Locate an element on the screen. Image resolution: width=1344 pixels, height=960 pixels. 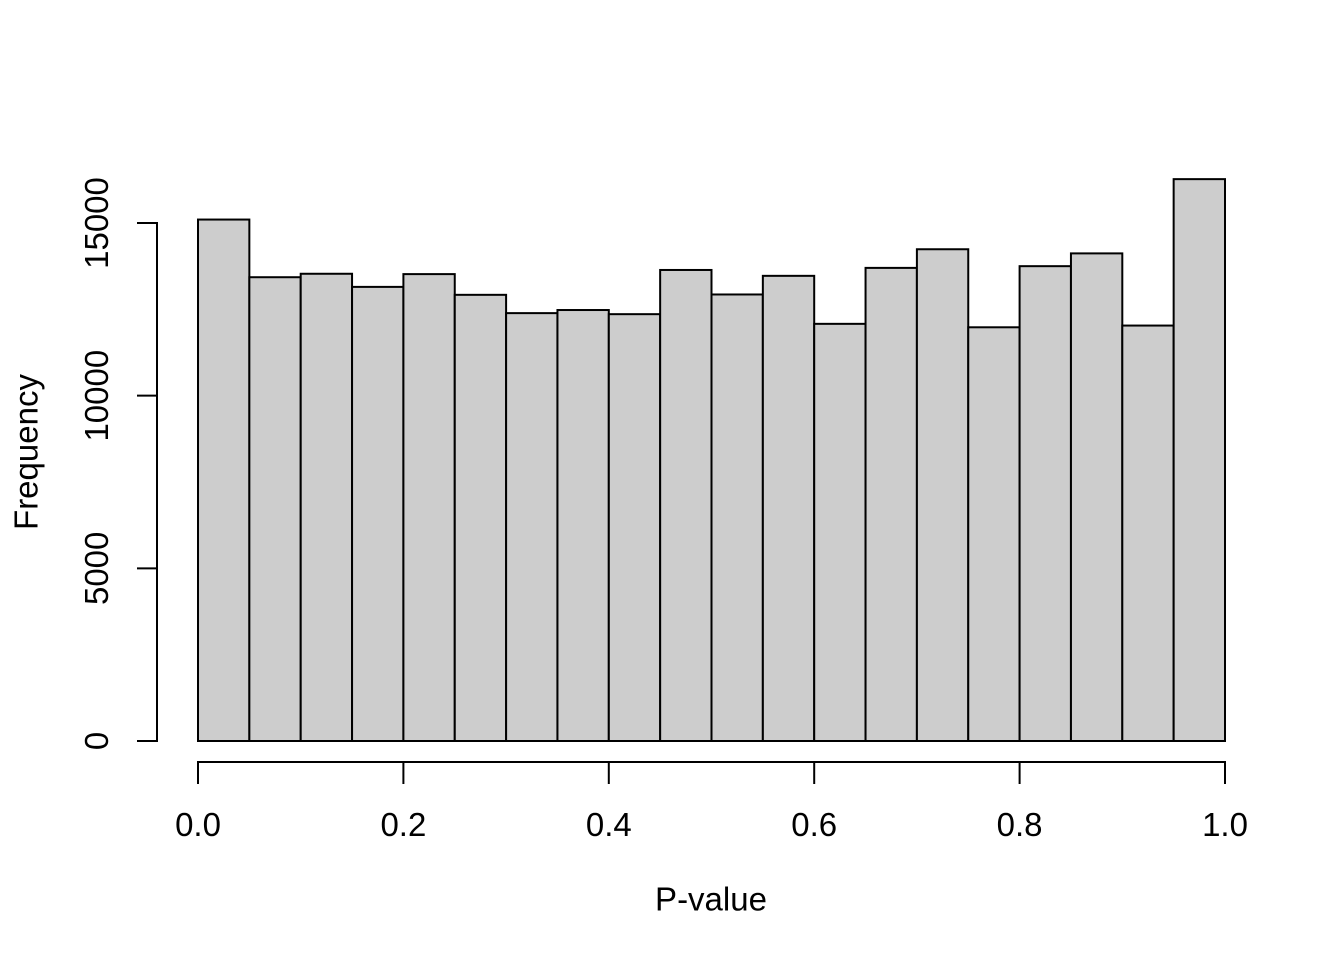
x-tick-label: 0.4 is located at coordinates (609, 824).